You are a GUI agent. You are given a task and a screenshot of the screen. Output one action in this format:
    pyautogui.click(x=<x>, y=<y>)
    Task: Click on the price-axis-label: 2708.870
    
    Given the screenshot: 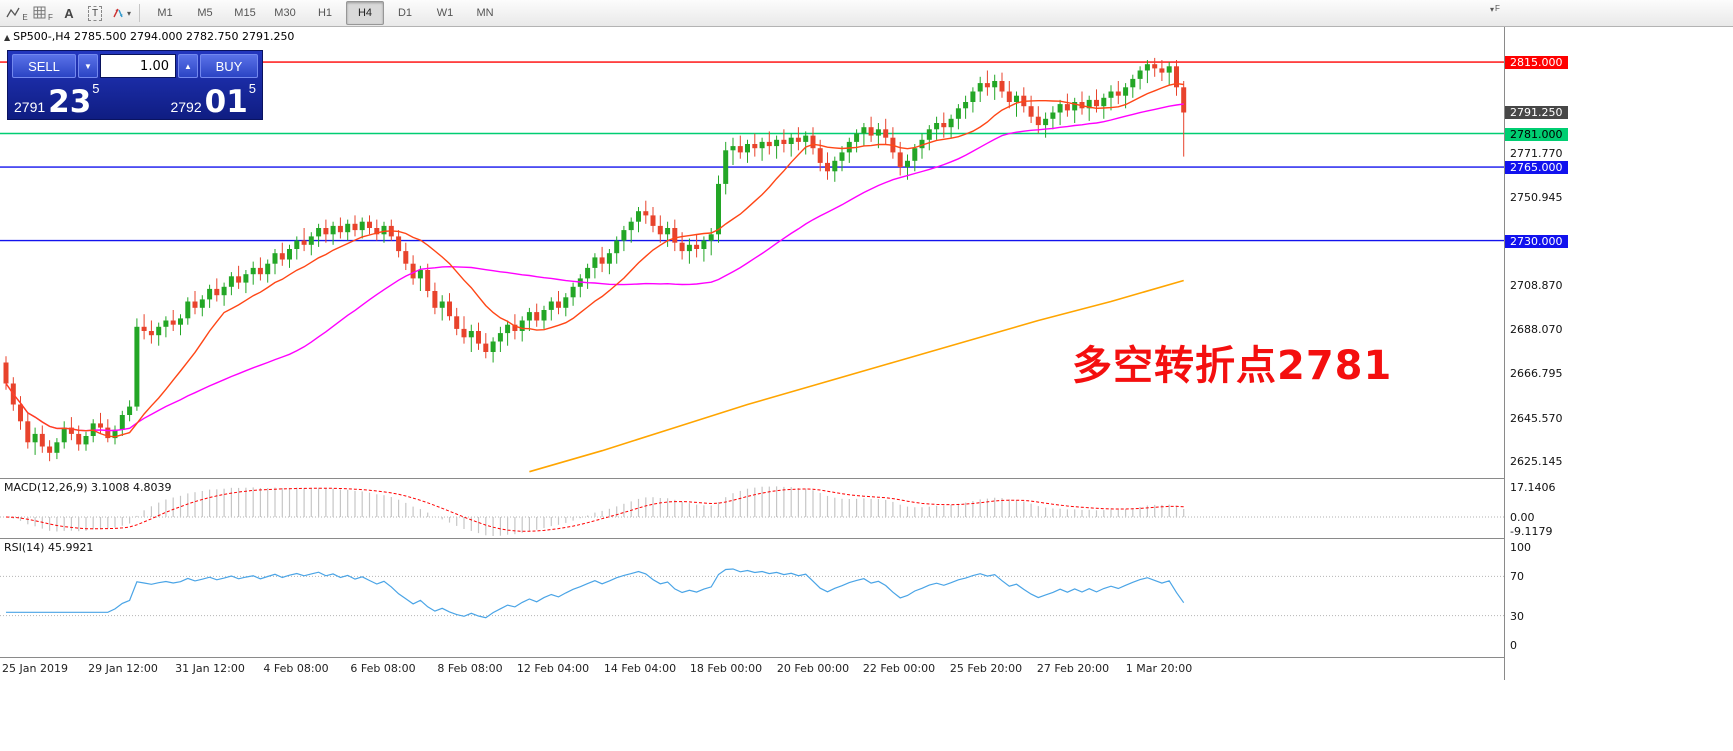 What is the action you would take?
    pyautogui.click(x=1536, y=285)
    